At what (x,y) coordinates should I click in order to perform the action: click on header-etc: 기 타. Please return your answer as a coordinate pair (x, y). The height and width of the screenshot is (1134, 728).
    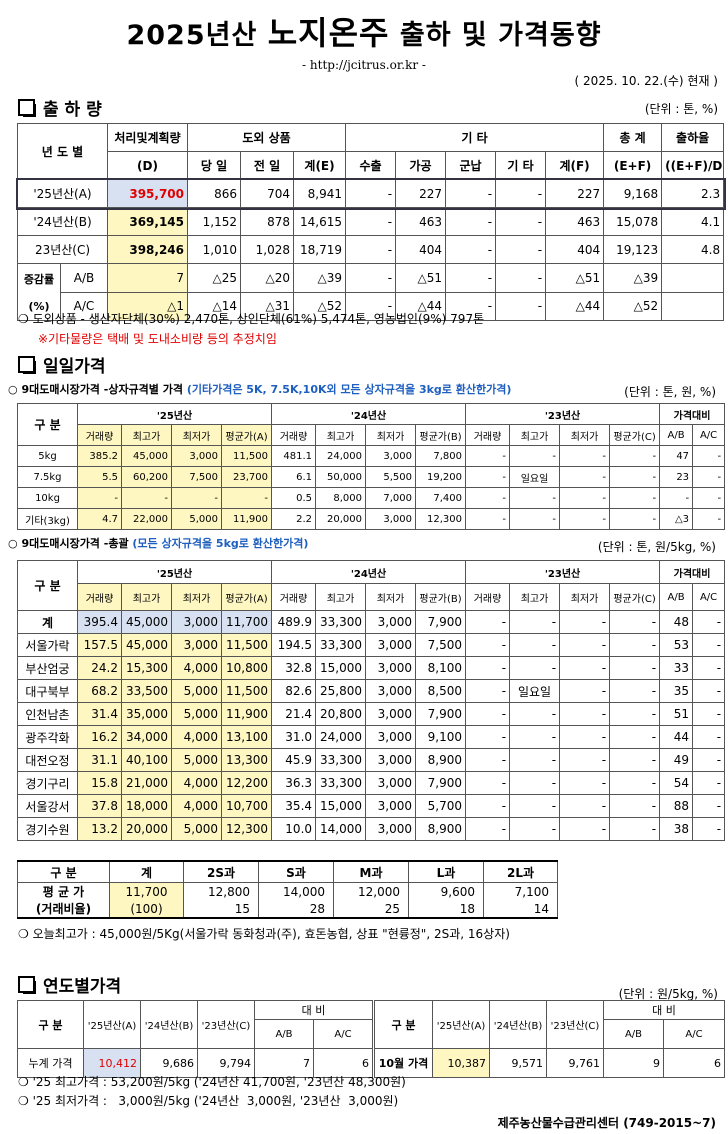
    Looking at the image, I should click on (521, 165).